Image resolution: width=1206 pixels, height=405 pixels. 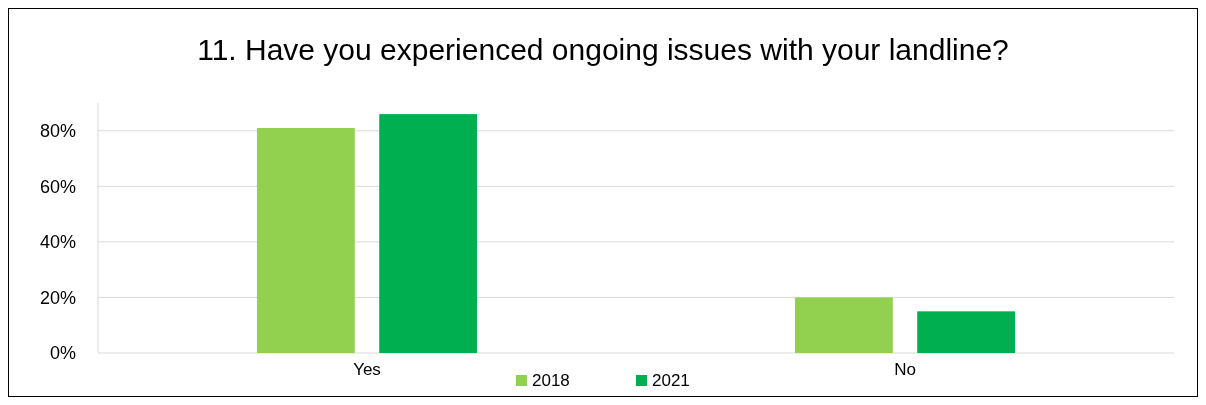 I want to click on chart-title: 11. Have you experienced ongoing issues with your landline?, so click(x=603, y=49).